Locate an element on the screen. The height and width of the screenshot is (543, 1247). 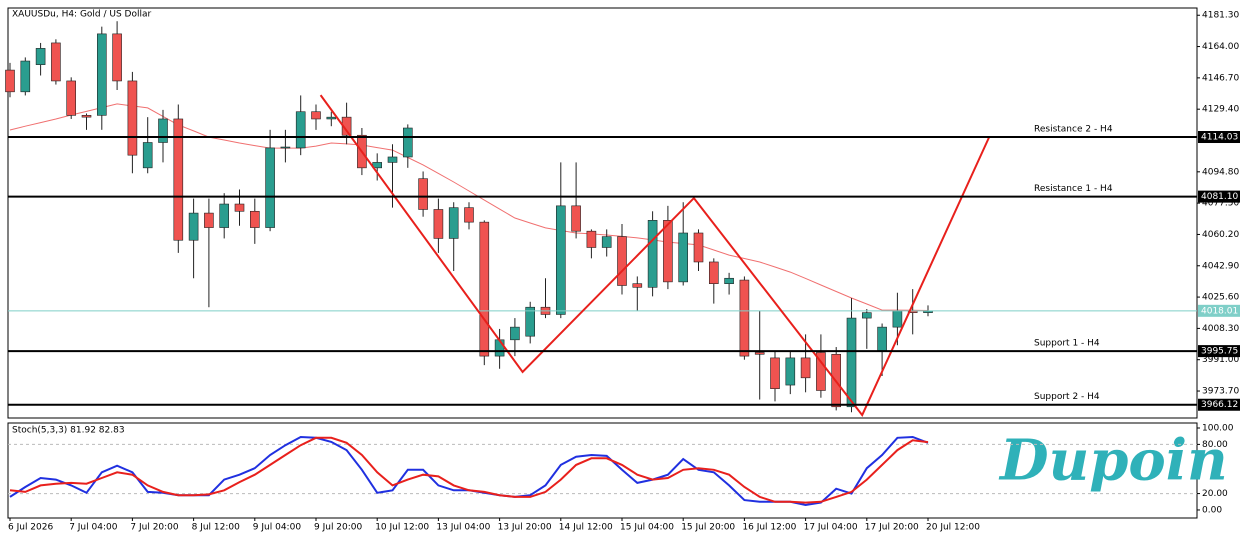
x-tick-label: 9 Jul 04:00 is located at coordinates (277, 528).